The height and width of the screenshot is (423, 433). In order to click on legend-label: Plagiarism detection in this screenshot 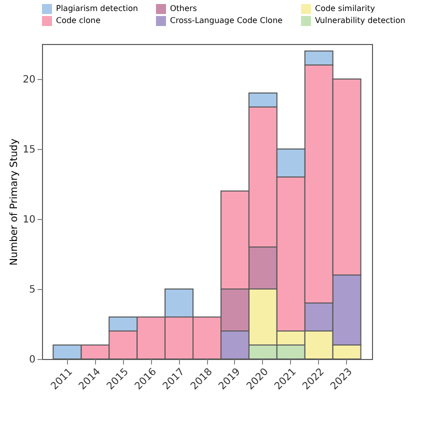, I will do `click(97, 8)`.